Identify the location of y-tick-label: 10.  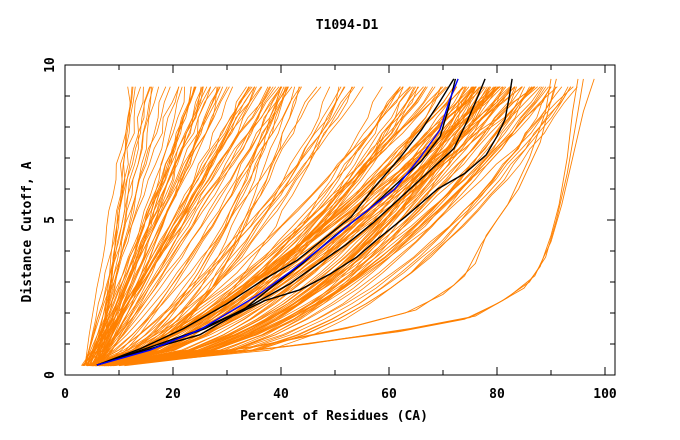
(50, 65).